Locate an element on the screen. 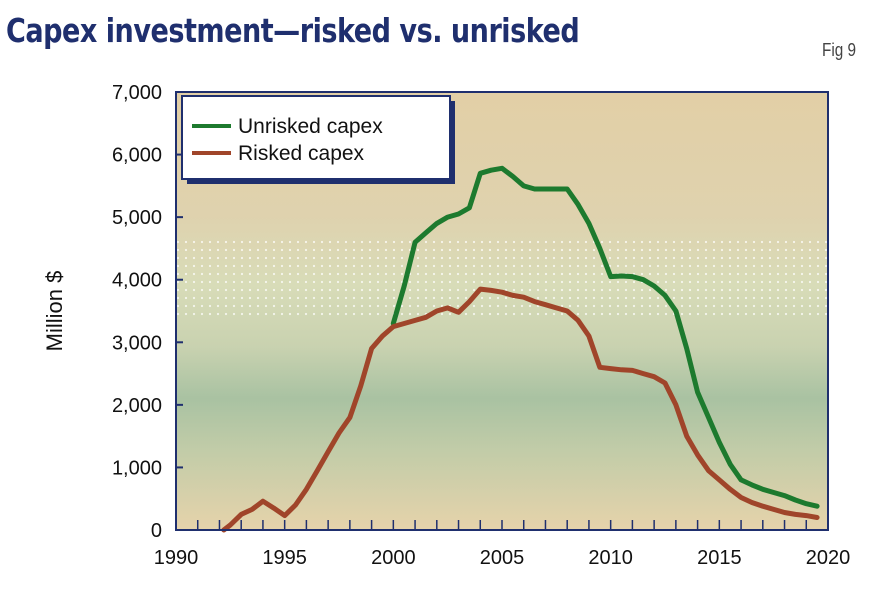 The height and width of the screenshot is (590, 884). x-tick-label: 2020 is located at coordinates (828, 558).